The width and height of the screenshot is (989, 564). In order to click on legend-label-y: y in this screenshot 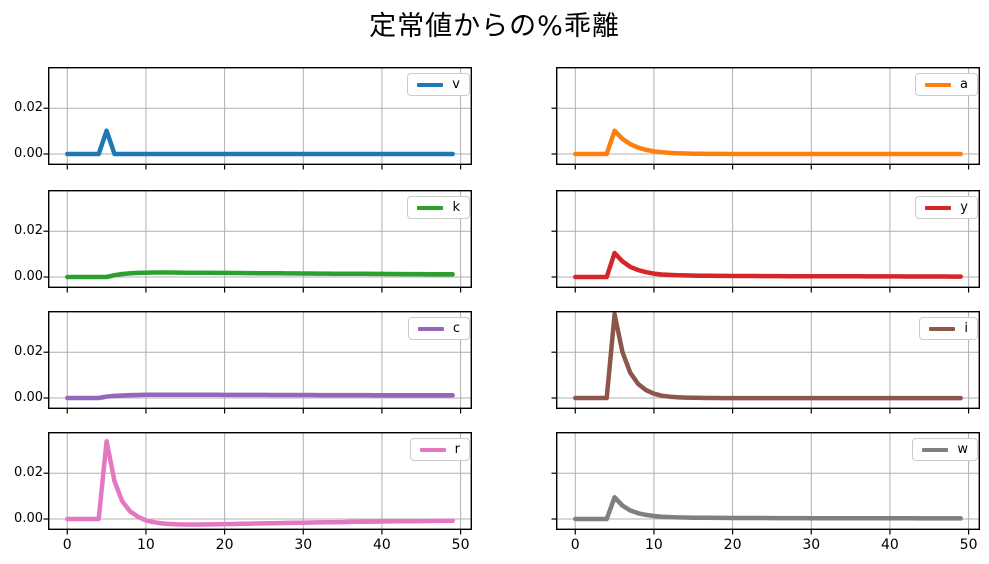, I will do `click(964, 207)`.